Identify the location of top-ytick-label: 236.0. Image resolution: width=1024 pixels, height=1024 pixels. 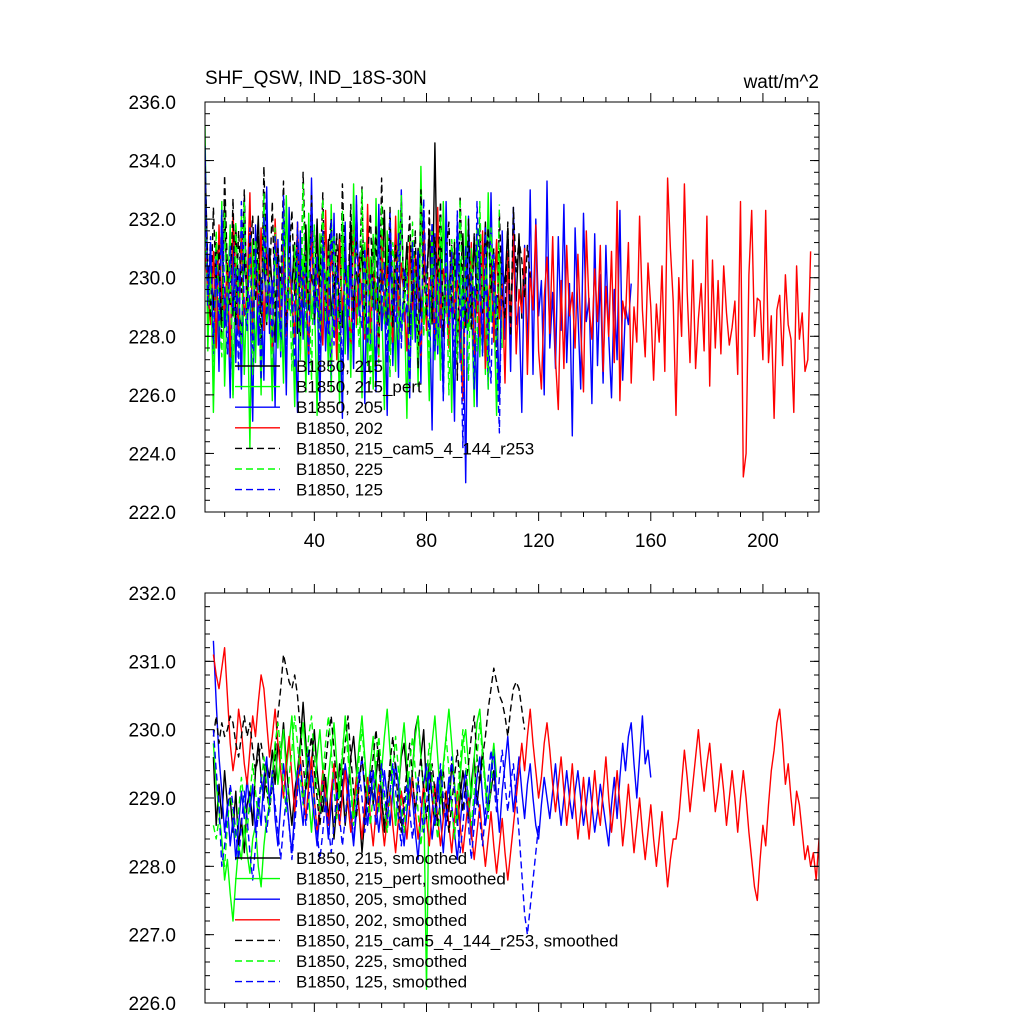
(152, 103).